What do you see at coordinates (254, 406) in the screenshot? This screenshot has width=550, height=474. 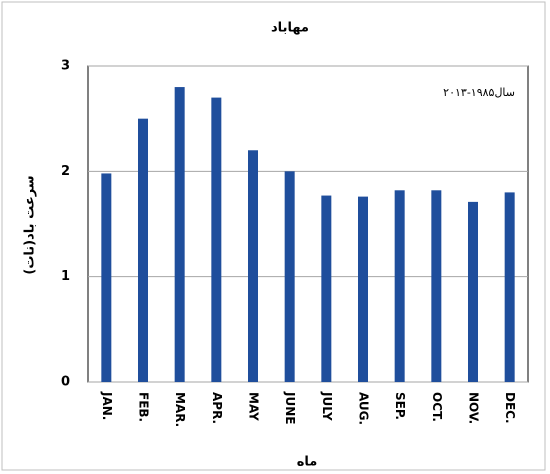 I see `x-tick-label: MAY` at bounding box center [254, 406].